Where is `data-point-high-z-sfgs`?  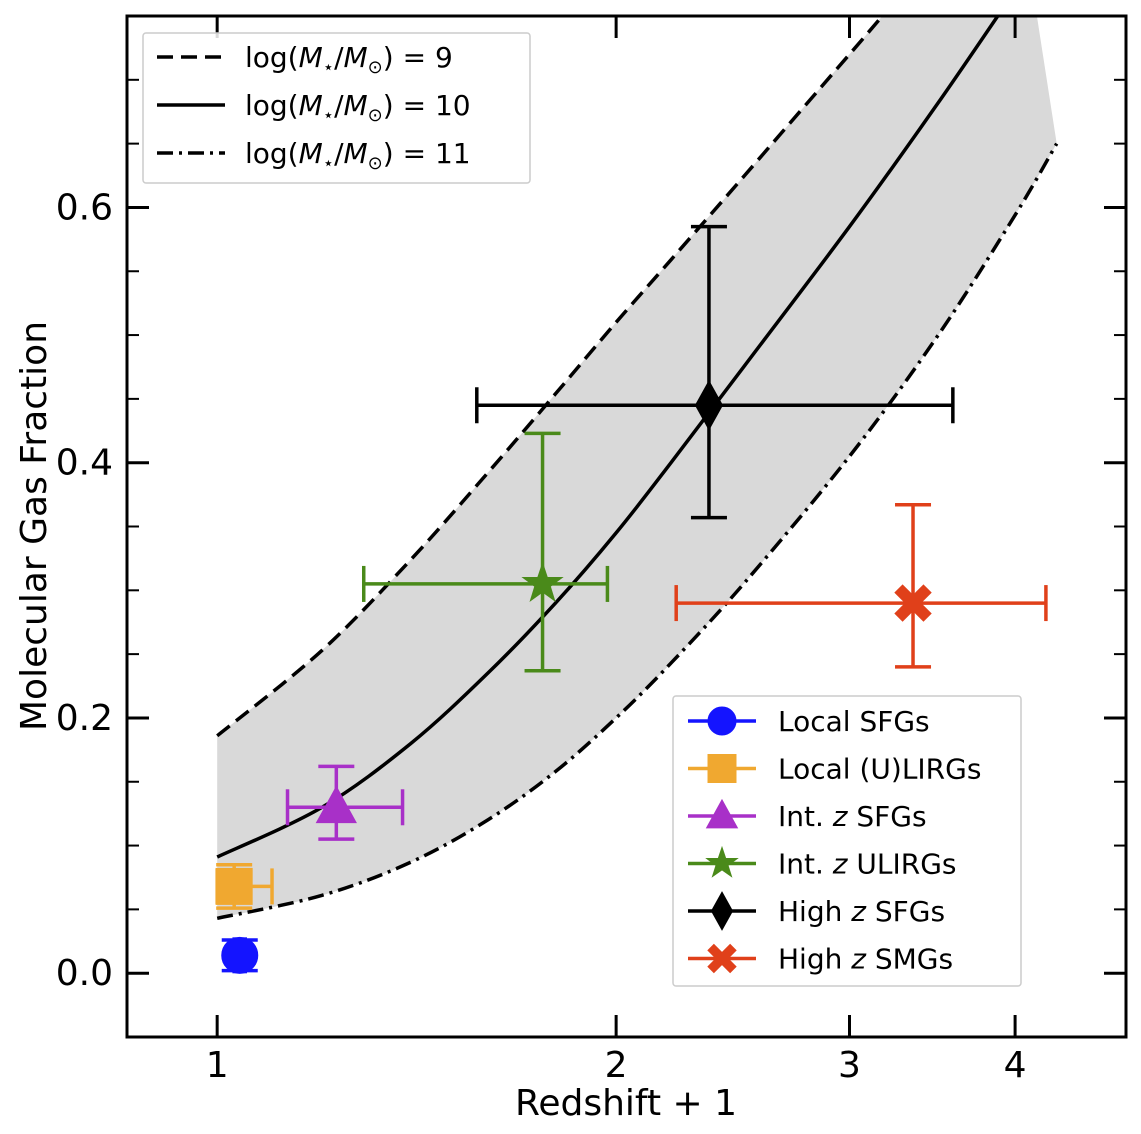 data-point-high-z-sfgs is located at coordinates (715, 372).